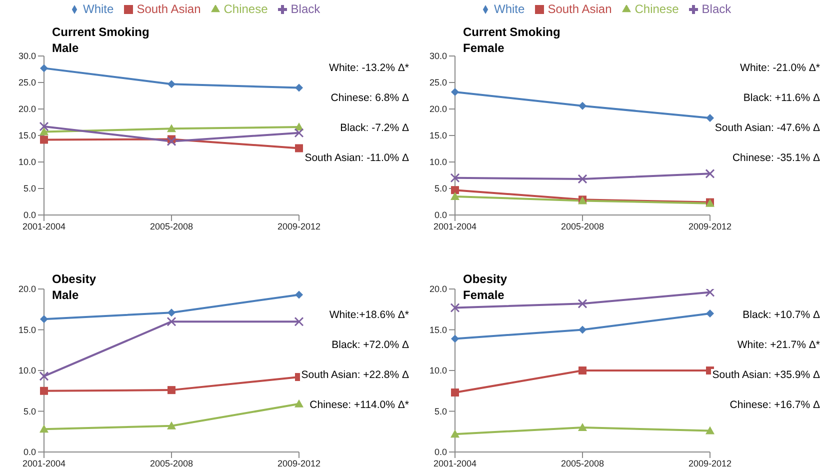 This screenshot has height=474, width=823. What do you see at coordinates (766, 375) in the screenshot?
I see `text: South Asian: +35.9% Δ` at bounding box center [766, 375].